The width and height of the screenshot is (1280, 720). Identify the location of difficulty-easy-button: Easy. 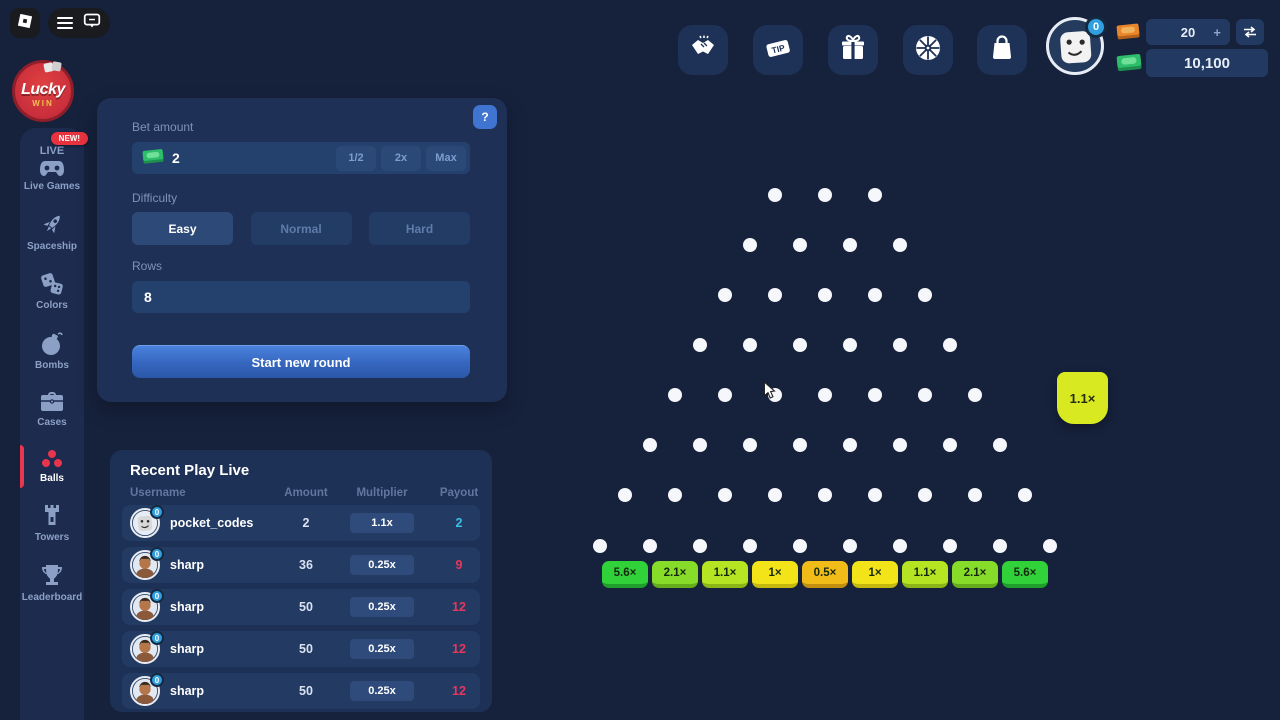
(182, 228).